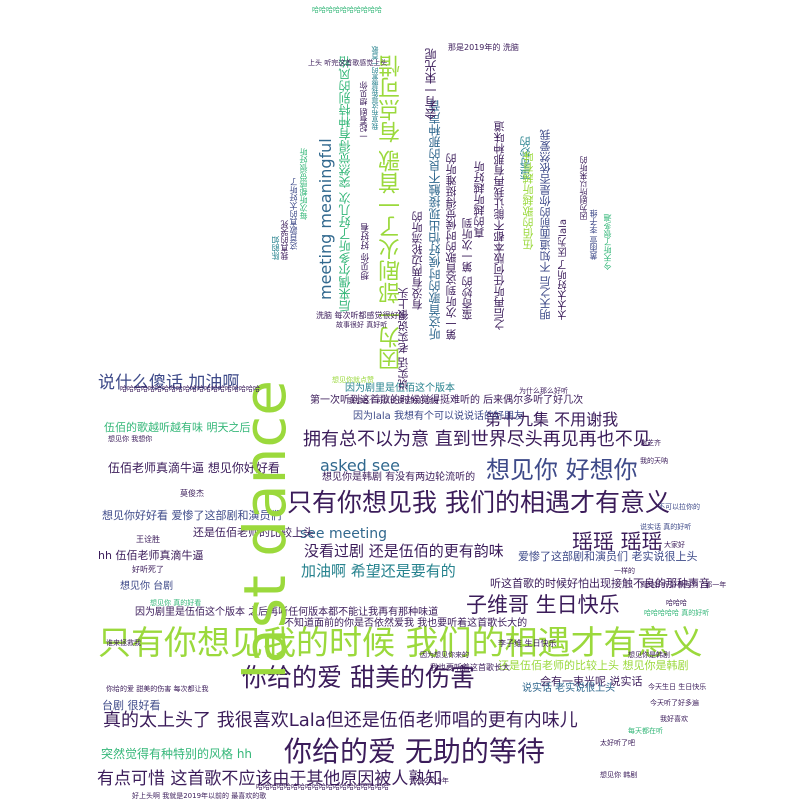 The height and width of the screenshot is (800, 800). What do you see at coordinates (393, 401) in the screenshot?
I see `word-think-mv: 我想有个可以说说话的好朋友` at bounding box center [393, 401].